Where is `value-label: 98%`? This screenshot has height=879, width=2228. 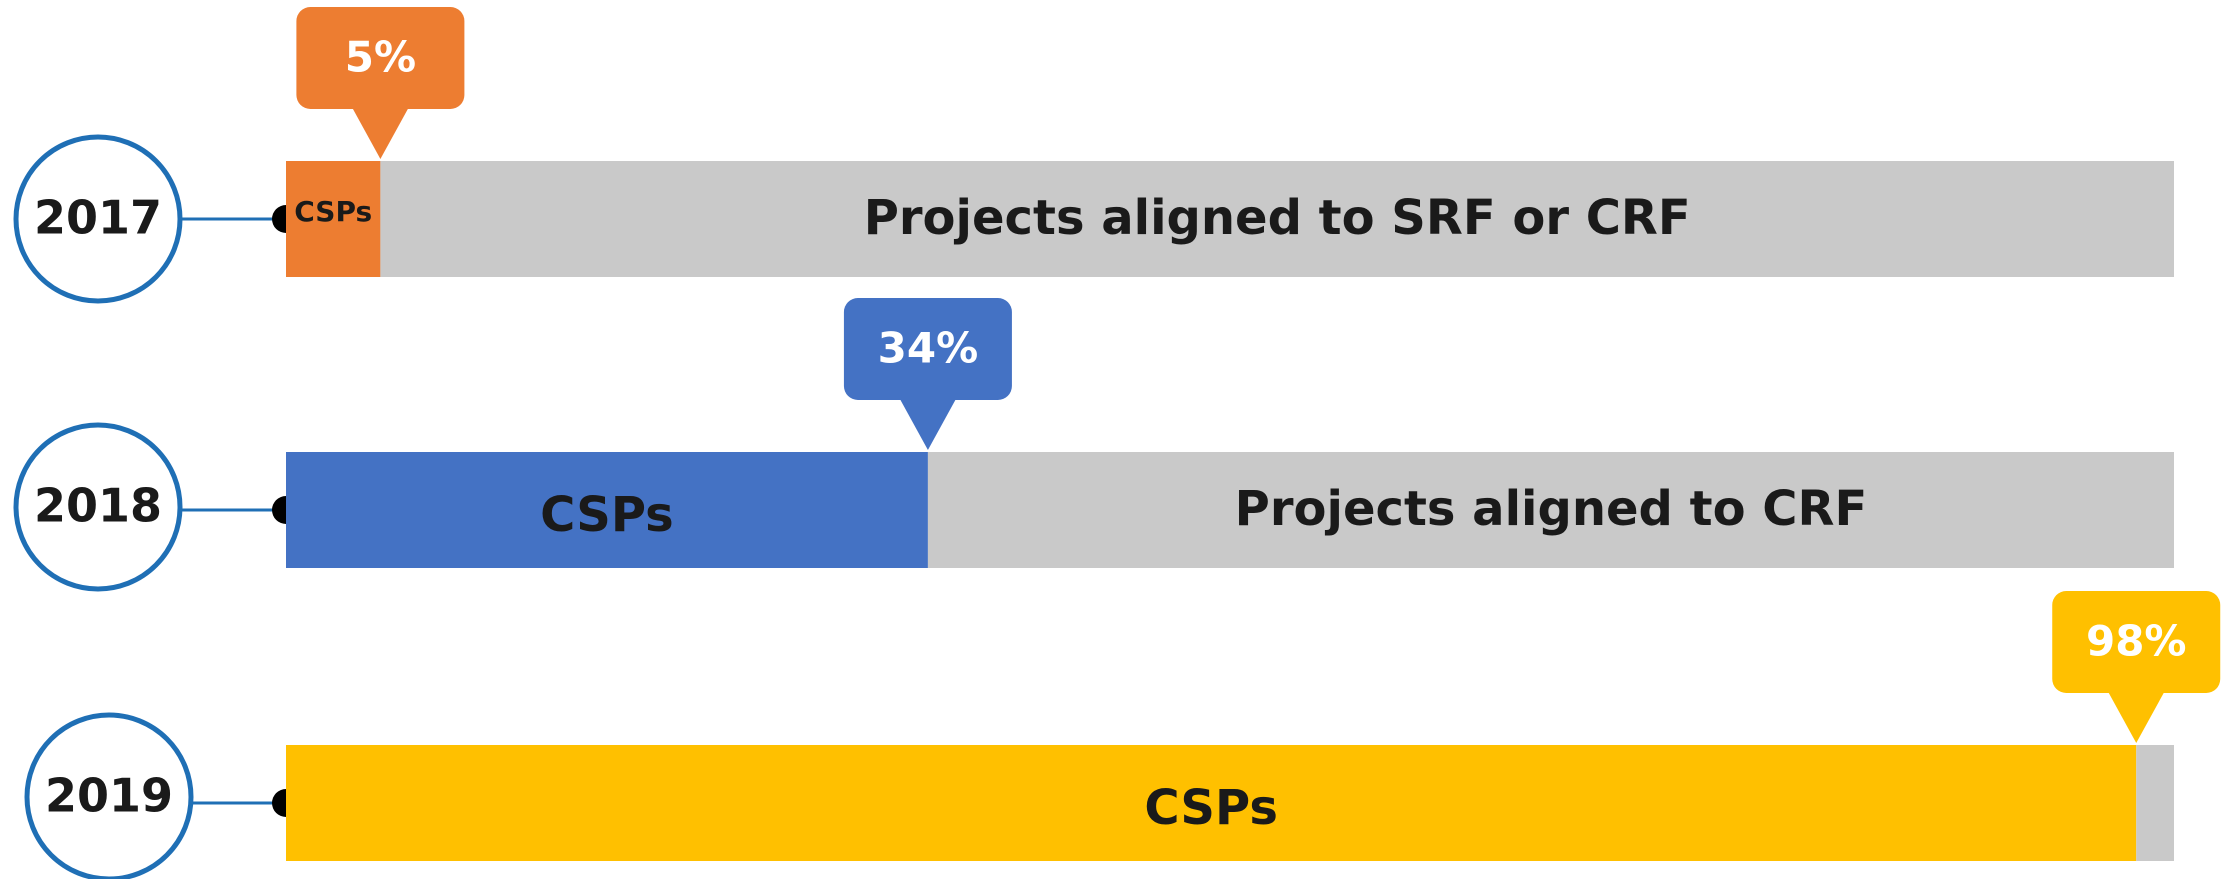 value-label: 98% is located at coordinates (2136, 641).